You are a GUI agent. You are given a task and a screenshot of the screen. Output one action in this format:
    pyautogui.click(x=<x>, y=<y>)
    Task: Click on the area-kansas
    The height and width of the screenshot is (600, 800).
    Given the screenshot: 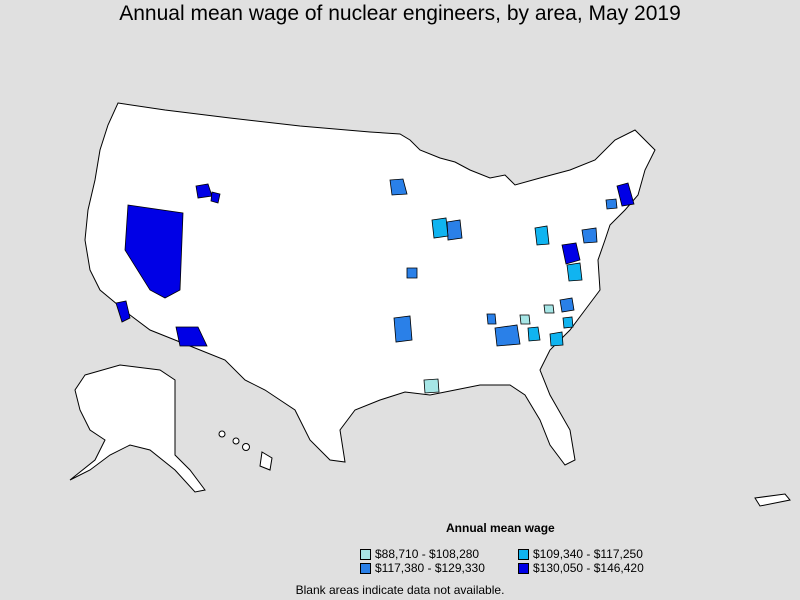 What is the action you would take?
    pyautogui.click(x=412, y=273)
    